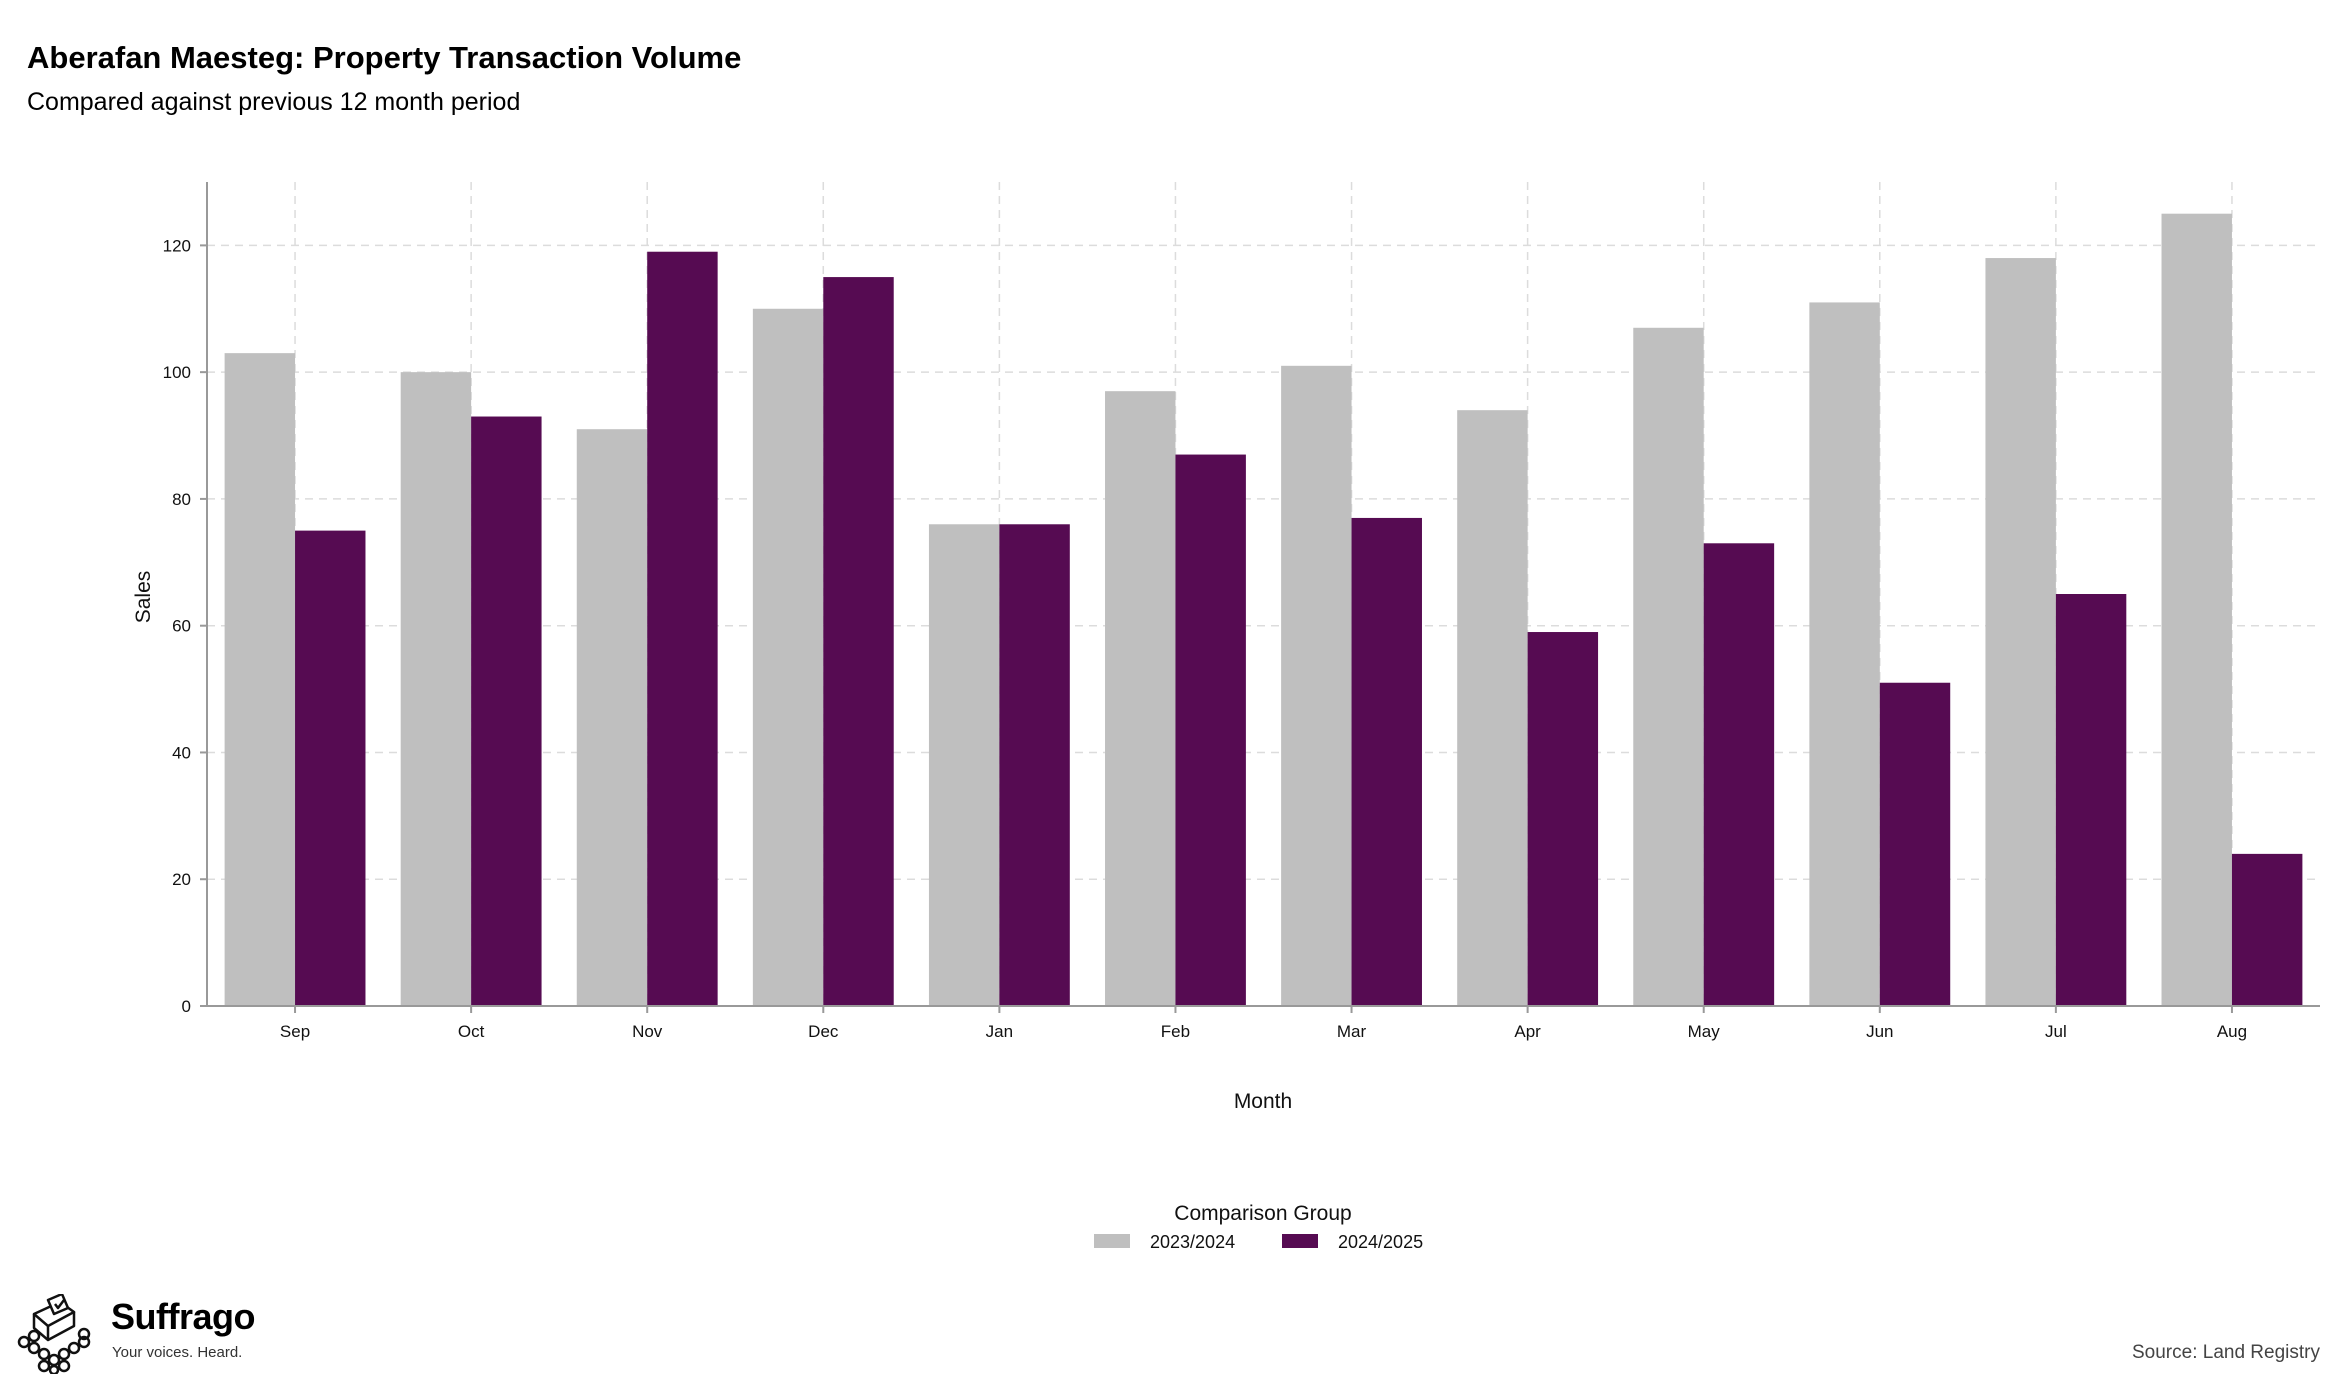 The image size is (2334, 1388). I want to click on x-tick-label: Jul, so click(2056, 1031).